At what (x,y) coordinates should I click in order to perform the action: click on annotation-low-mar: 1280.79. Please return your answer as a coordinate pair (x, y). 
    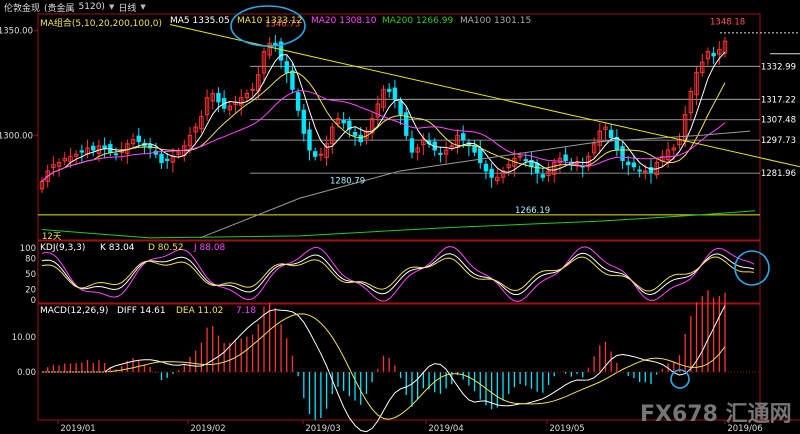
    Looking at the image, I should click on (347, 182).